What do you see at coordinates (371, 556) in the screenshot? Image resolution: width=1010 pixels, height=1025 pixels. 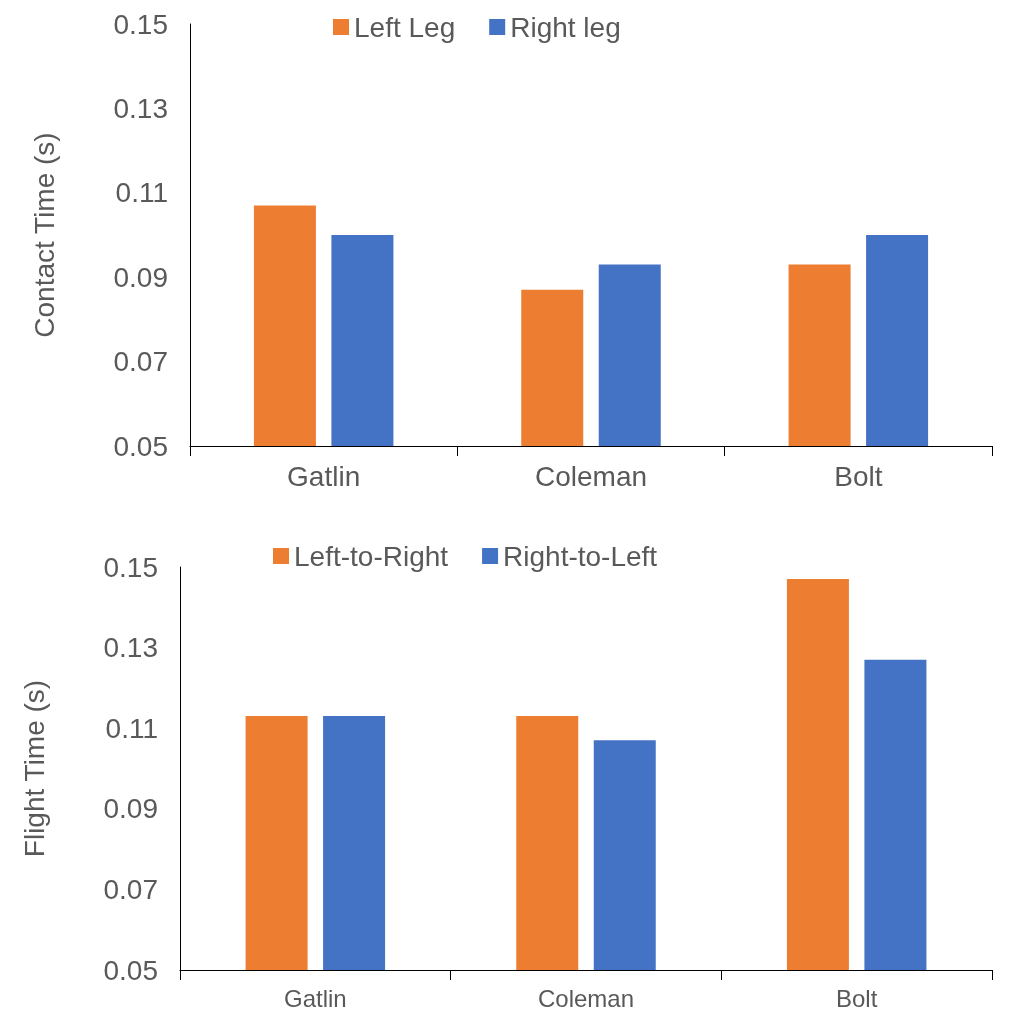 I see `legend-label: Left-to-Right` at bounding box center [371, 556].